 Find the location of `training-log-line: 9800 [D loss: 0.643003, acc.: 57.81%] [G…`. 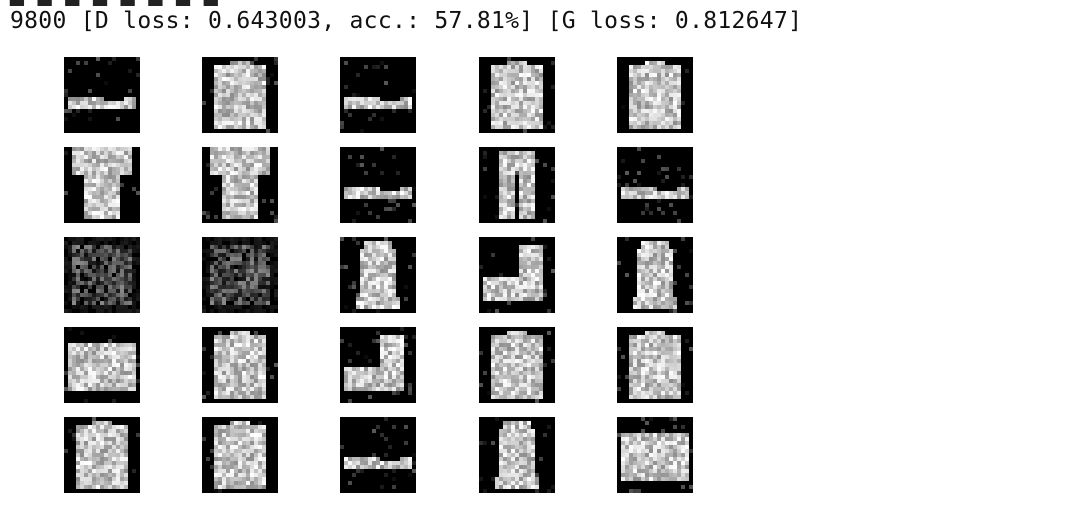

training-log-line: 9800 [D loss: 0.643003, acc.: 57.81%] [G… is located at coordinates (406, 21).